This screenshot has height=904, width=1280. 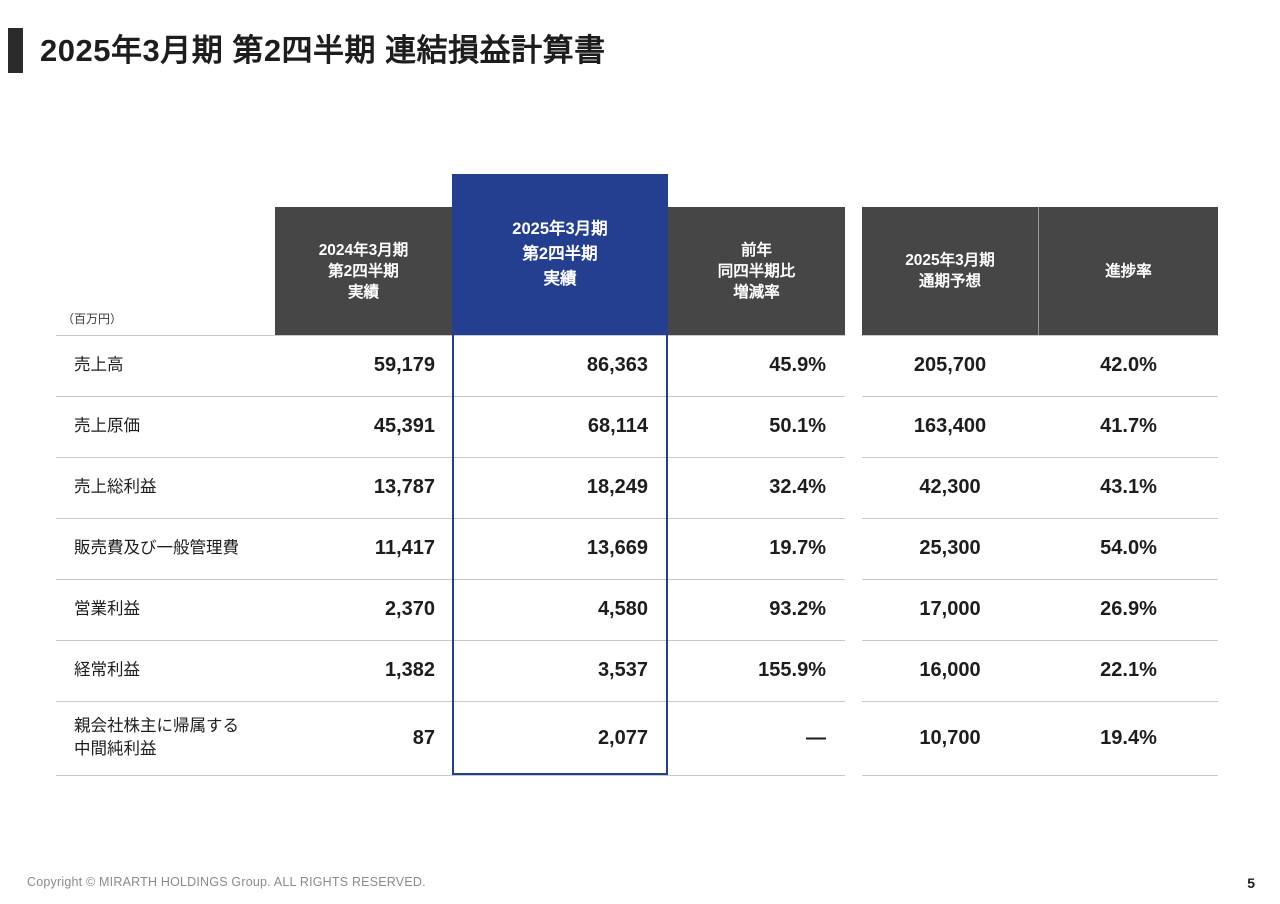 What do you see at coordinates (950, 737) in the screenshot?
I see `cell-full-year-forecast: 10,700` at bounding box center [950, 737].